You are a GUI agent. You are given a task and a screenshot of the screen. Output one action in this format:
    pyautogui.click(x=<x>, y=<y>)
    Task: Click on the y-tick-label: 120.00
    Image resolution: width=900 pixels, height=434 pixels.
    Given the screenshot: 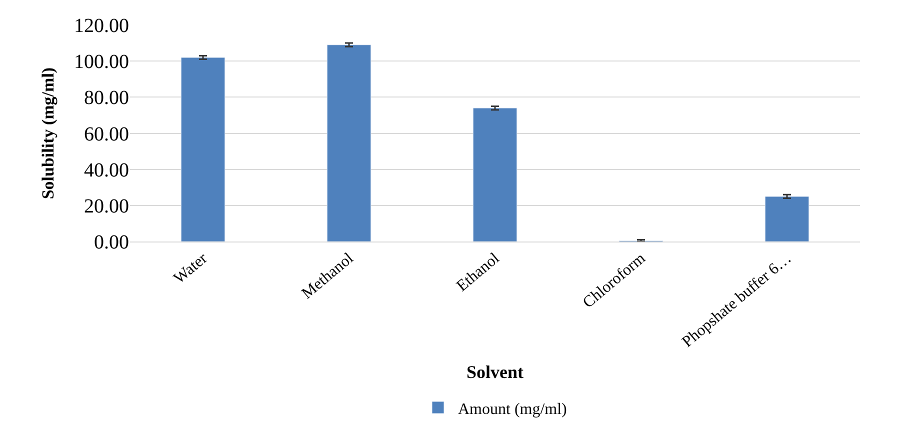 What is the action you would take?
    pyautogui.click(x=101, y=26)
    